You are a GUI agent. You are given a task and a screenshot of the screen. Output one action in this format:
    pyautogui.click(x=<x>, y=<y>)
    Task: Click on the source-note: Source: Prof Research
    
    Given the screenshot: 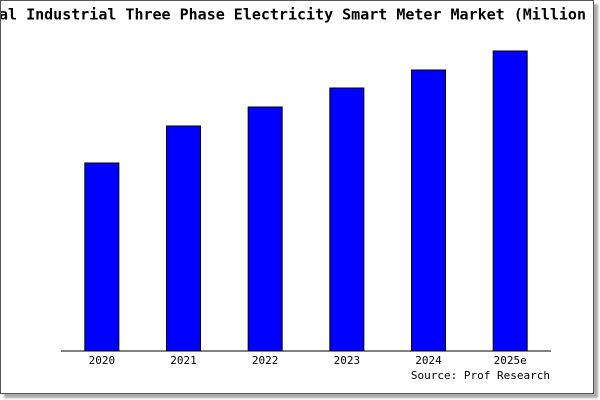 What is the action you would take?
    pyautogui.click(x=480, y=375)
    